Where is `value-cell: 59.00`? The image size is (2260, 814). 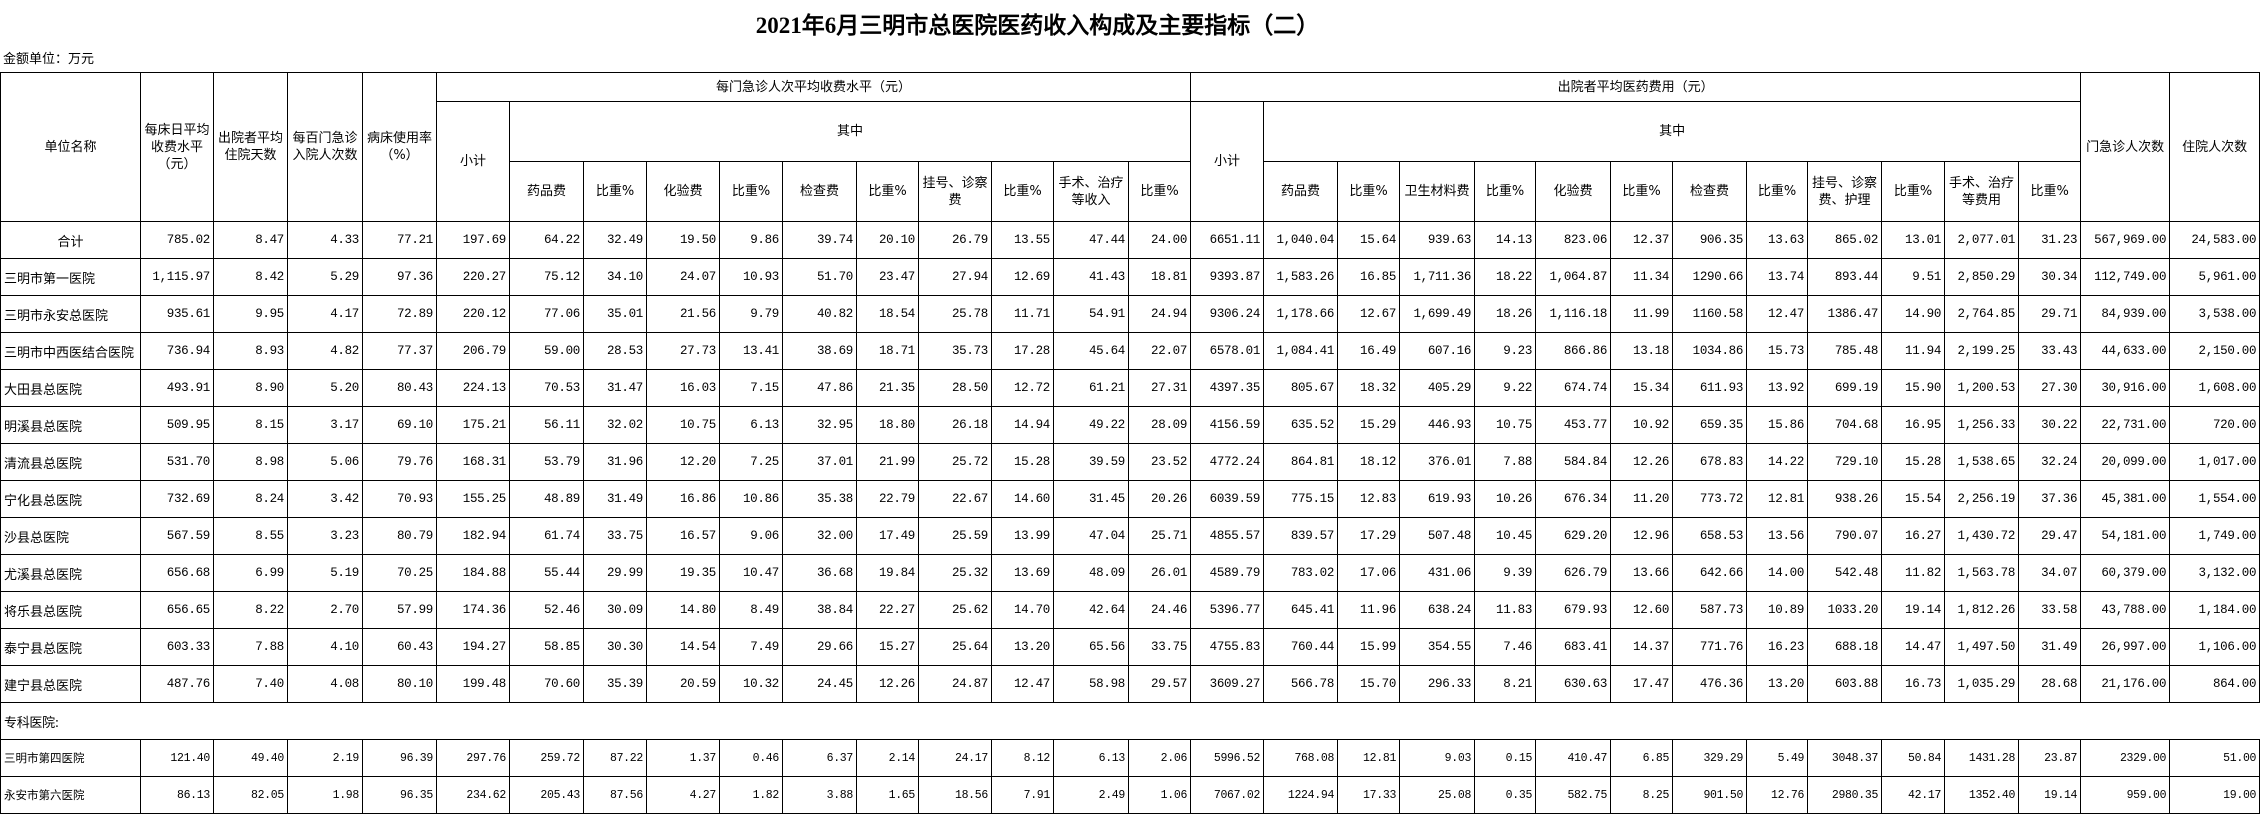
value-cell: 59.00 is located at coordinates (546, 351).